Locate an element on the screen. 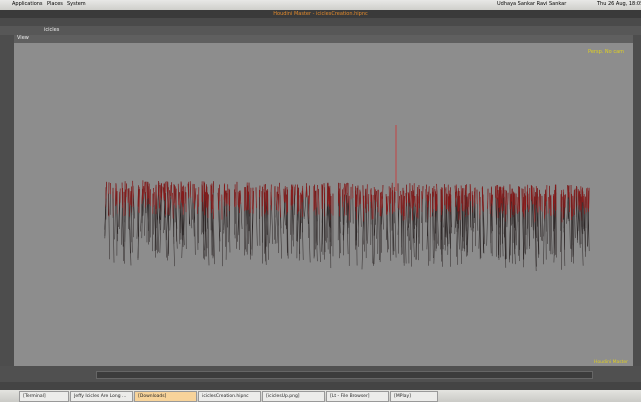 The width and height of the screenshot is (641, 402). task: [Lt - File Browser] is located at coordinates (358, 396).